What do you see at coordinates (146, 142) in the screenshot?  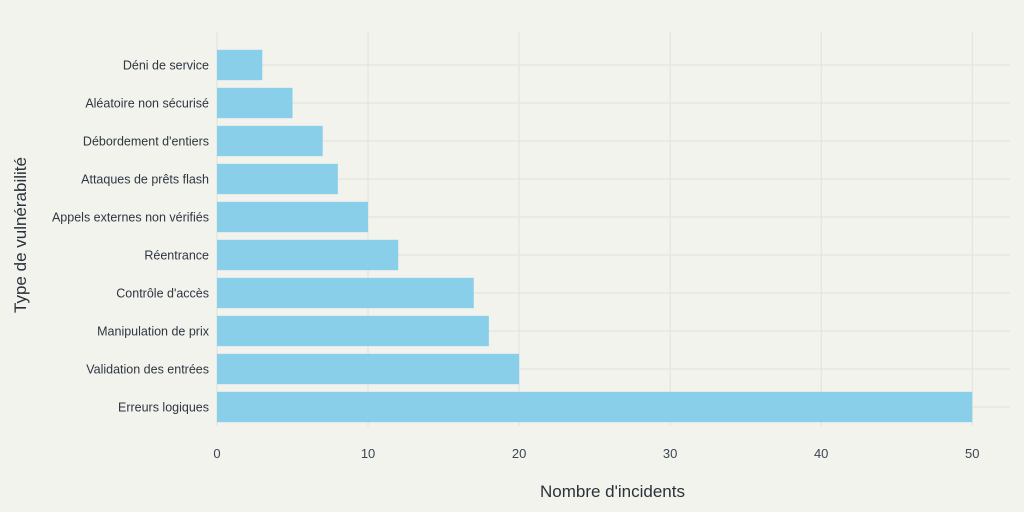 I see `category-label: Débordement d'entiers` at bounding box center [146, 142].